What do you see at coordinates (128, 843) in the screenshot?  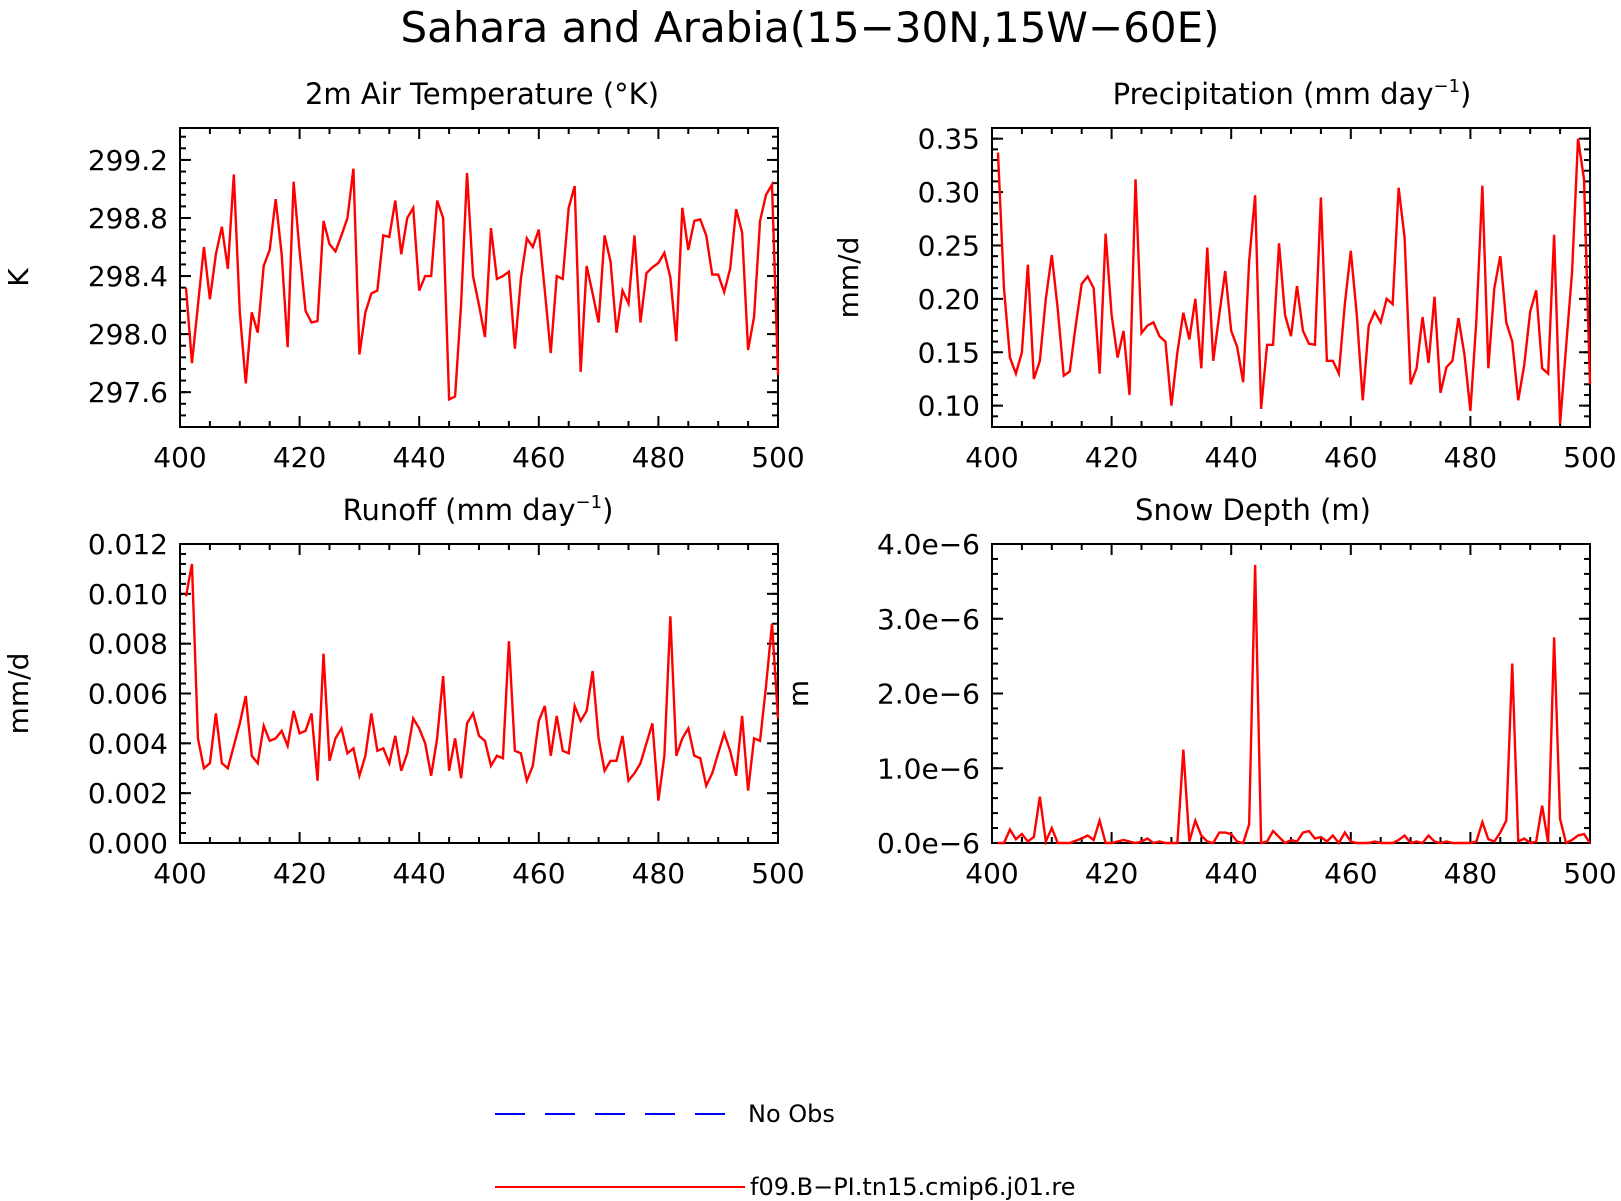 I see `y-tick-label: 0.000` at bounding box center [128, 843].